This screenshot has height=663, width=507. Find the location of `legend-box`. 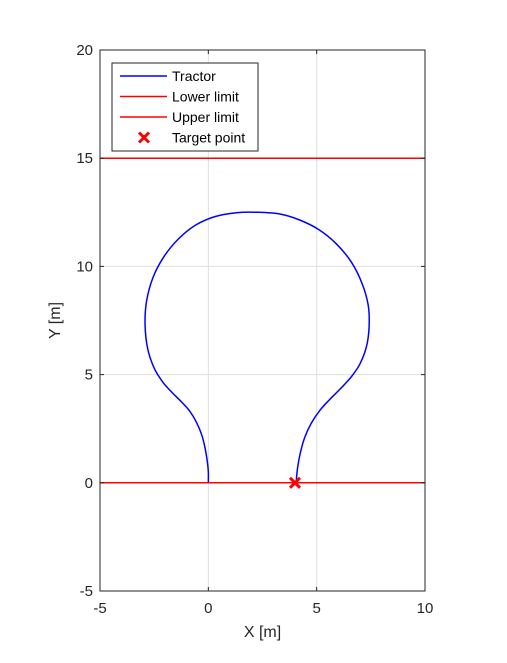

legend-box is located at coordinates (185, 107).